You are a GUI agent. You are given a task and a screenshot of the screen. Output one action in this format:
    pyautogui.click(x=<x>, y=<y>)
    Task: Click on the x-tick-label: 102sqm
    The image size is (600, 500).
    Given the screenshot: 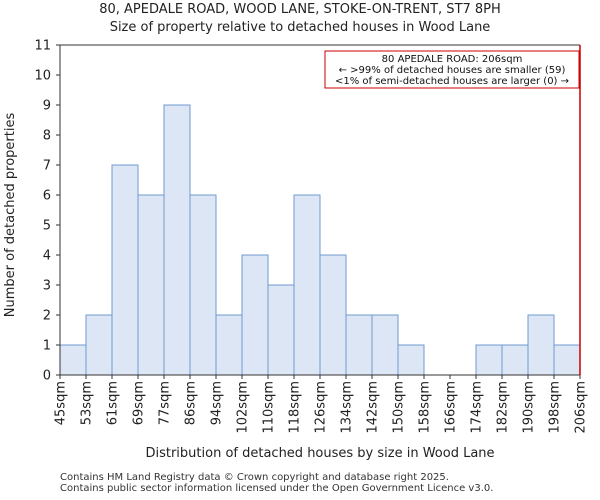 What is the action you would take?
    pyautogui.click(x=243, y=407)
    